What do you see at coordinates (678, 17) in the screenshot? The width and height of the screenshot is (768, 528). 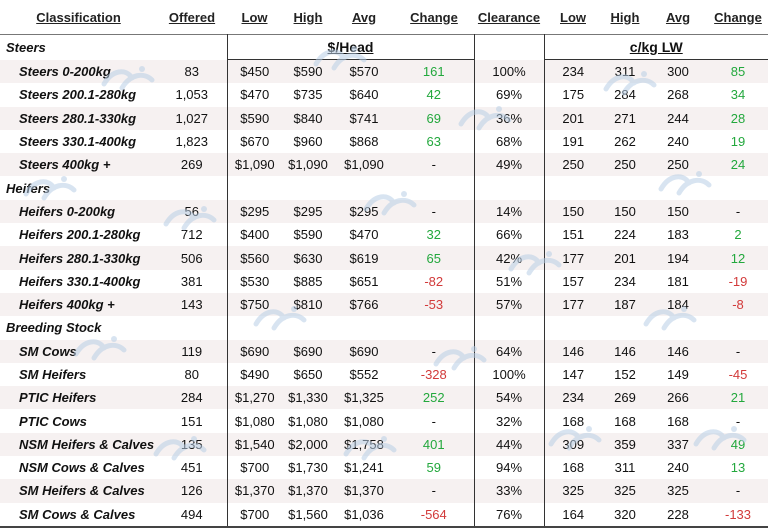 I see `header-kg-avg: Avg` at bounding box center [678, 17].